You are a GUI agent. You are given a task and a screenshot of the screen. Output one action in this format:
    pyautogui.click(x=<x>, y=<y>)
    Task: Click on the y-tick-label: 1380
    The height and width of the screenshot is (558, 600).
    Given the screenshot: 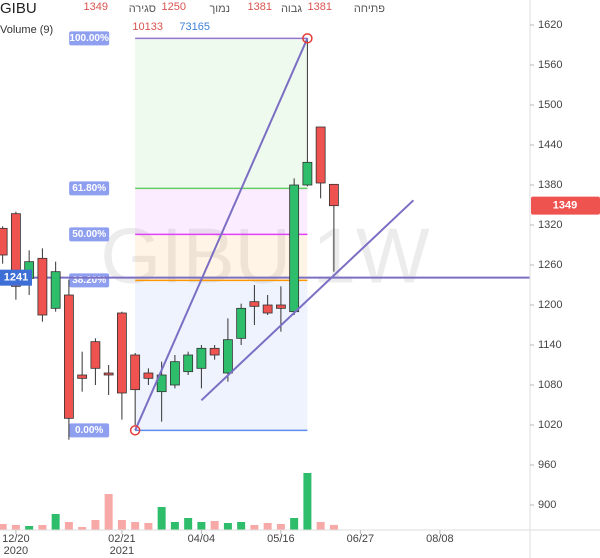 What is the action you would take?
    pyautogui.click(x=550, y=185)
    